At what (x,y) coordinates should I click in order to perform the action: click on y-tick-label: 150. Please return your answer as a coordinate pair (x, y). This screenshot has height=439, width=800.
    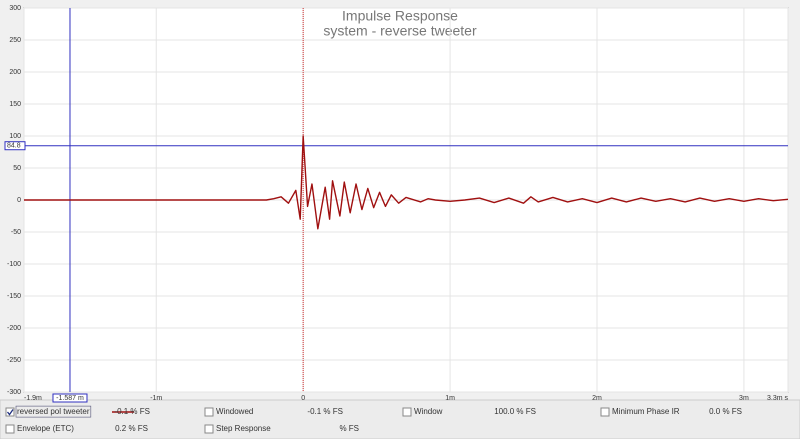
    Looking at the image, I should click on (15, 104).